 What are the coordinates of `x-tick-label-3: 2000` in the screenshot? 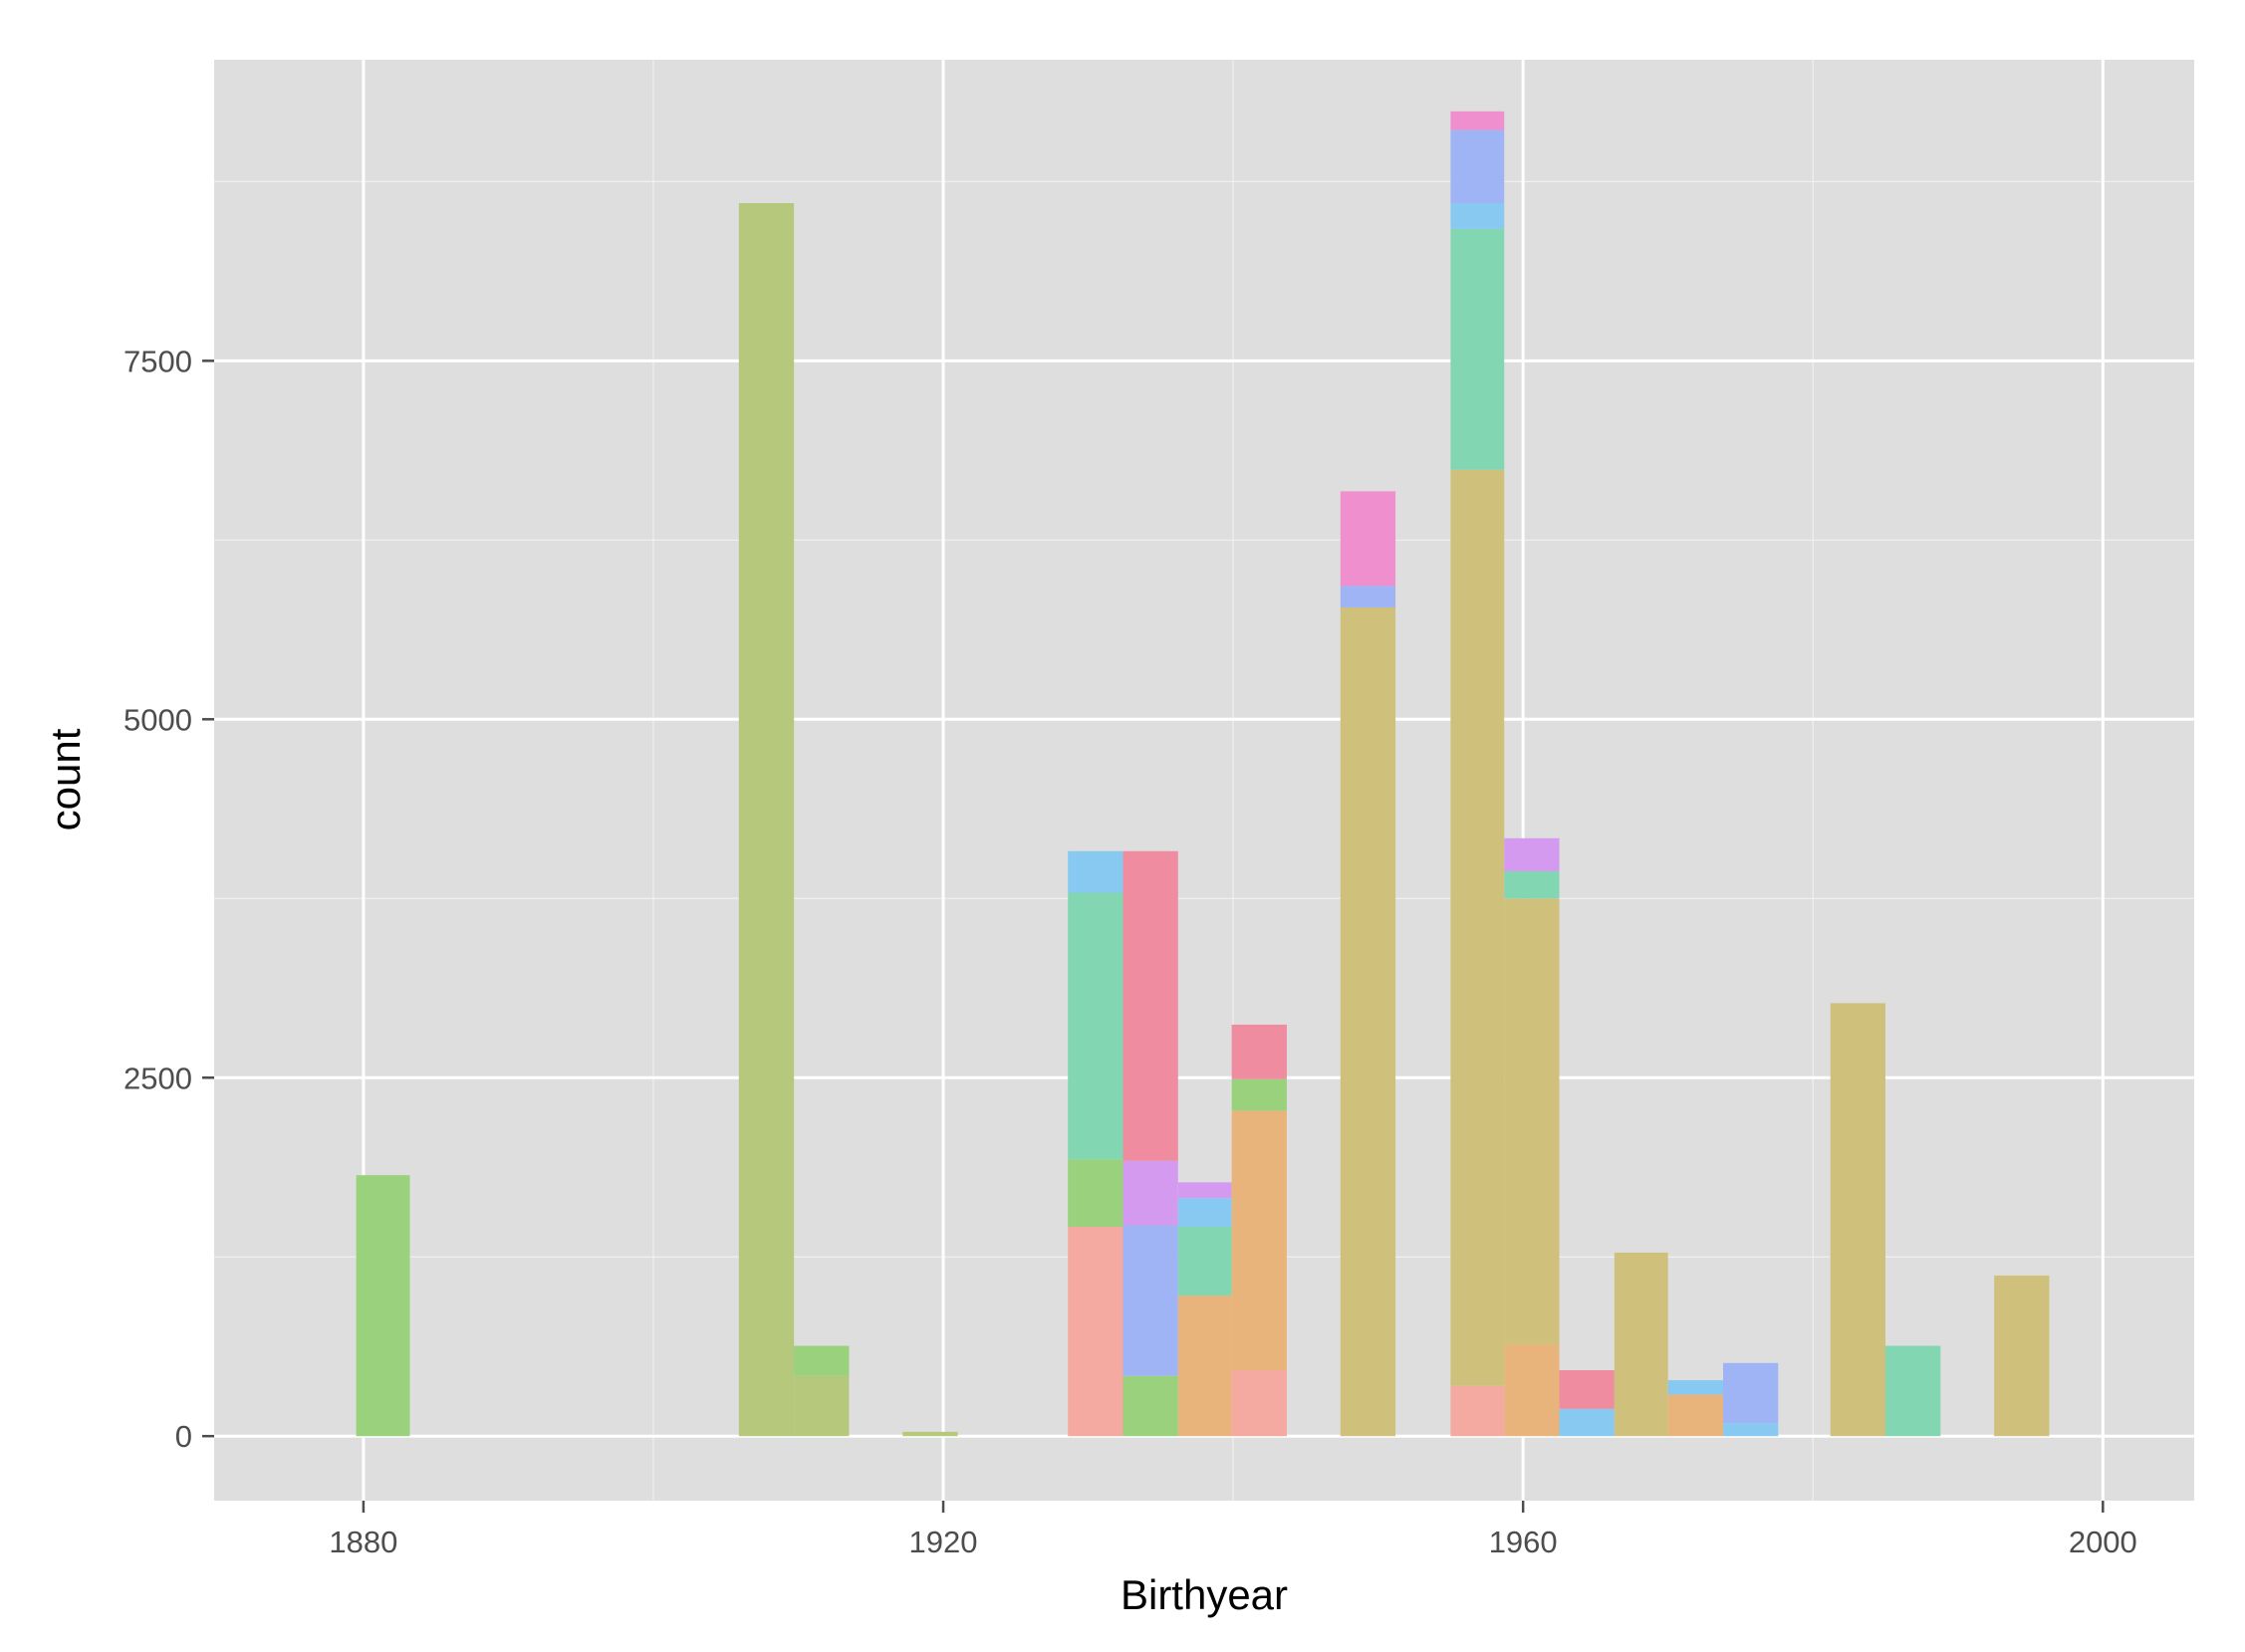 It's located at (2103, 1542).